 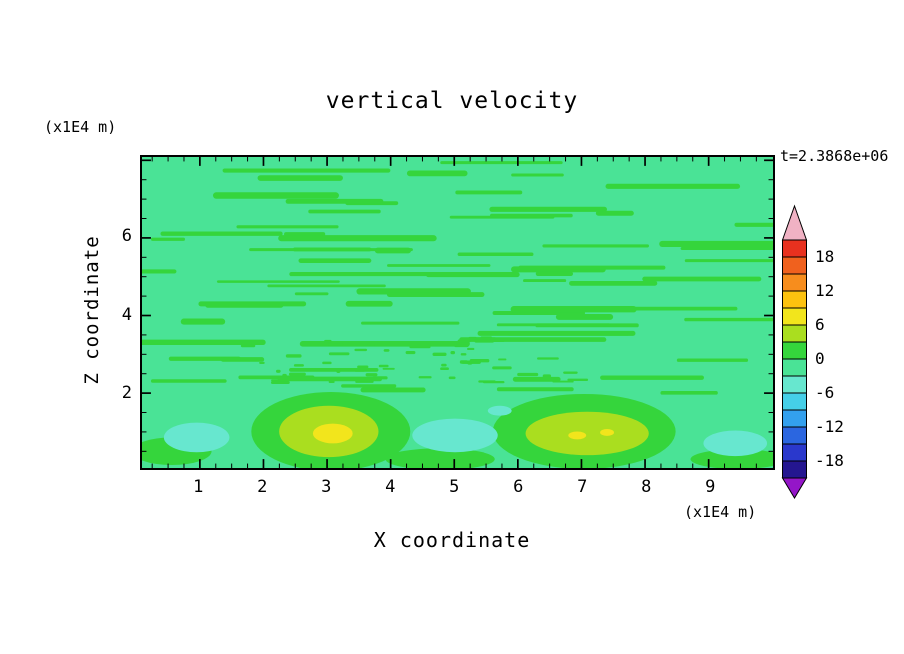 What do you see at coordinates (126, 393) in the screenshot?
I see `y-tick-label: 2` at bounding box center [126, 393].